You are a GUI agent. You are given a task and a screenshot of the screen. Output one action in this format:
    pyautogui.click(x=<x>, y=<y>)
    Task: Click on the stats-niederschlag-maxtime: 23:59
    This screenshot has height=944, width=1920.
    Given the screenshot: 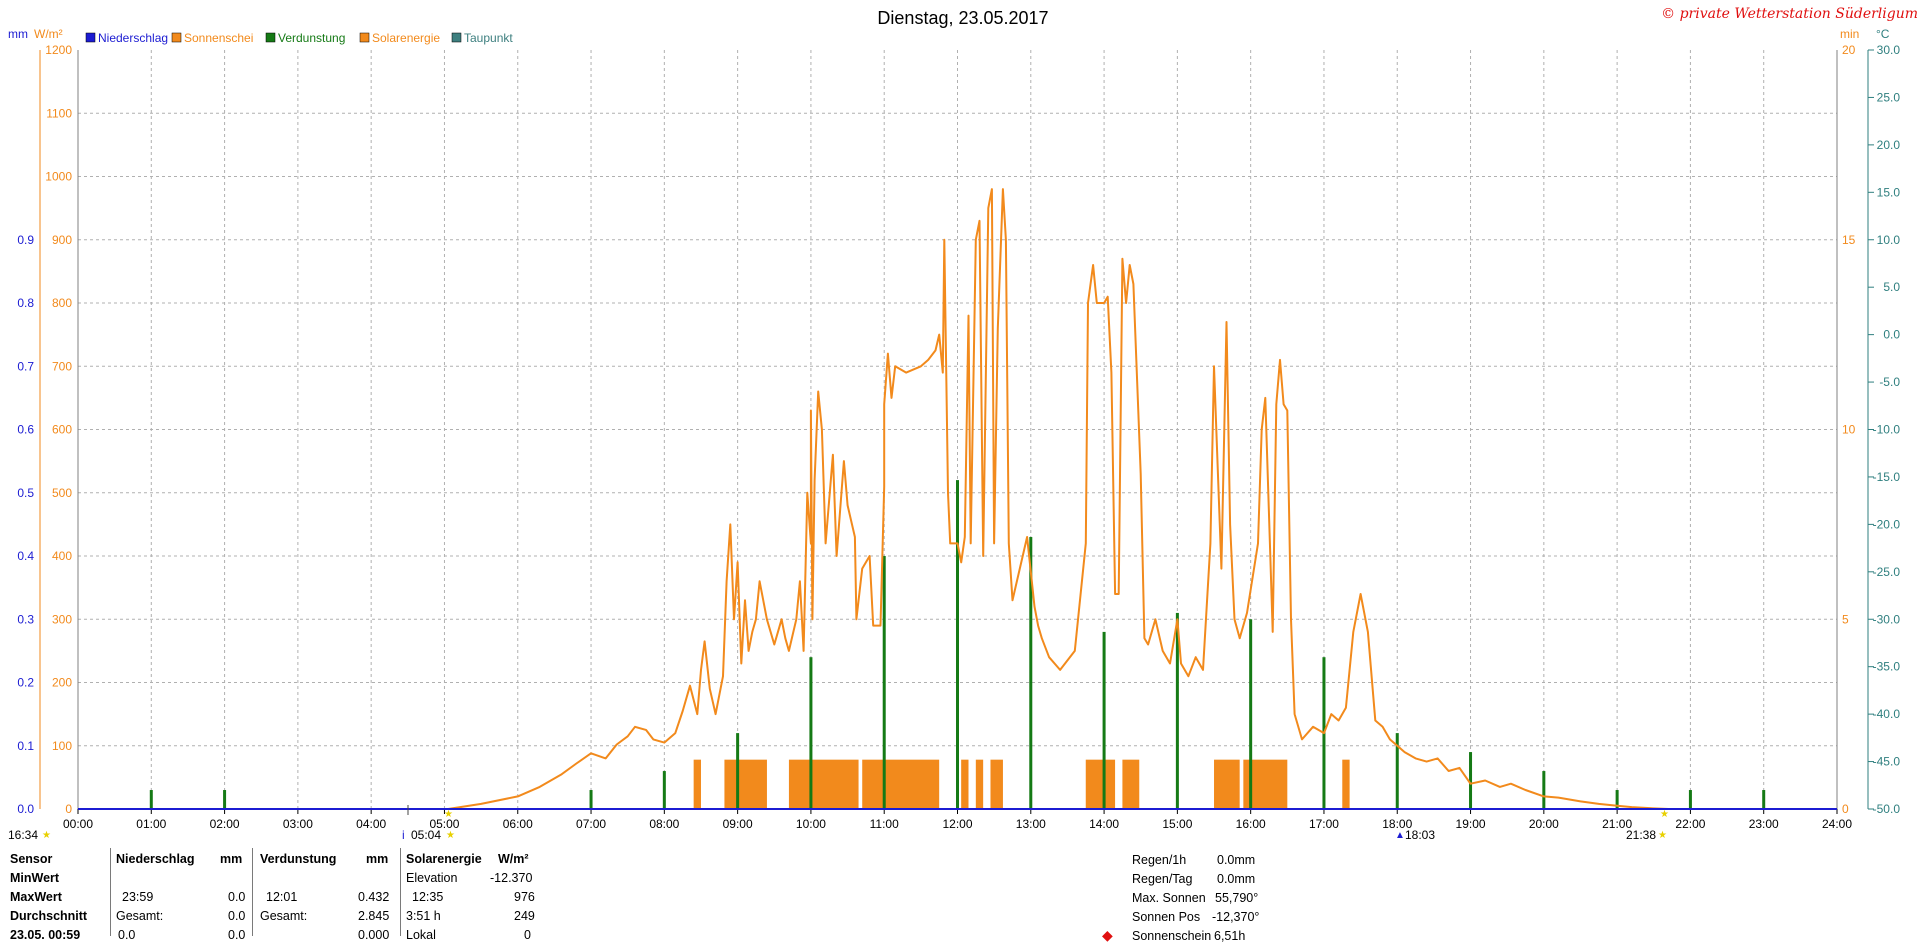 What is the action you would take?
    pyautogui.click(x=138, y=897)
    